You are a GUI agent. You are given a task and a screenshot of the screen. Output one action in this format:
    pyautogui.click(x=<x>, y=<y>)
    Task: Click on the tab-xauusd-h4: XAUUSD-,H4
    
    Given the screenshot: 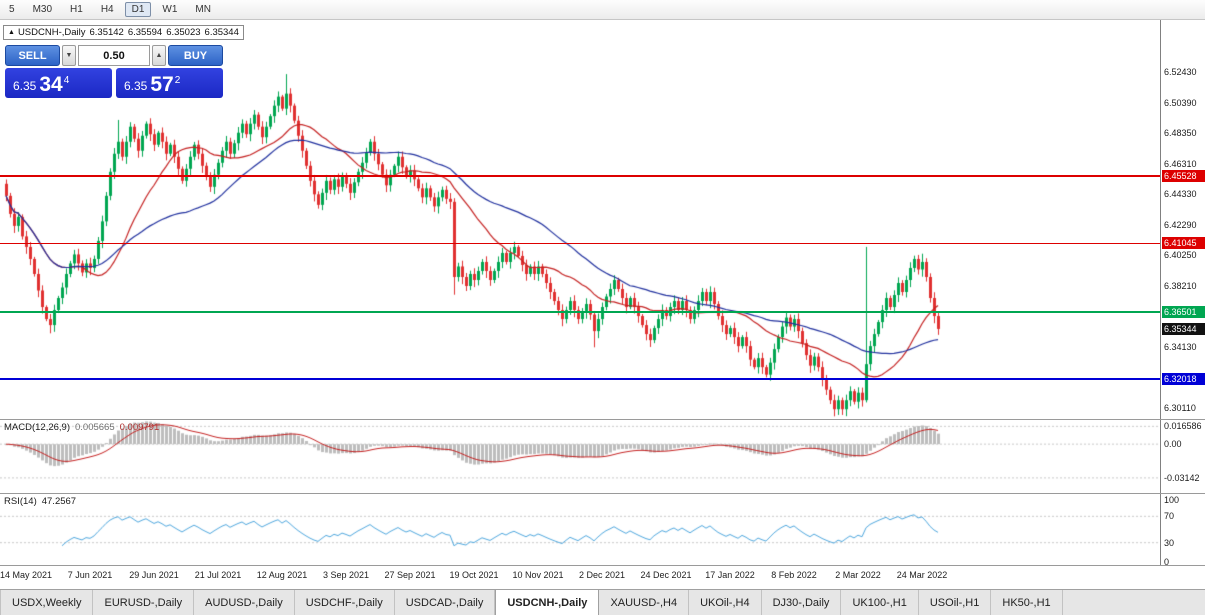 What is the action you would take?
    pyautogui.click(x=644, y=602)
    